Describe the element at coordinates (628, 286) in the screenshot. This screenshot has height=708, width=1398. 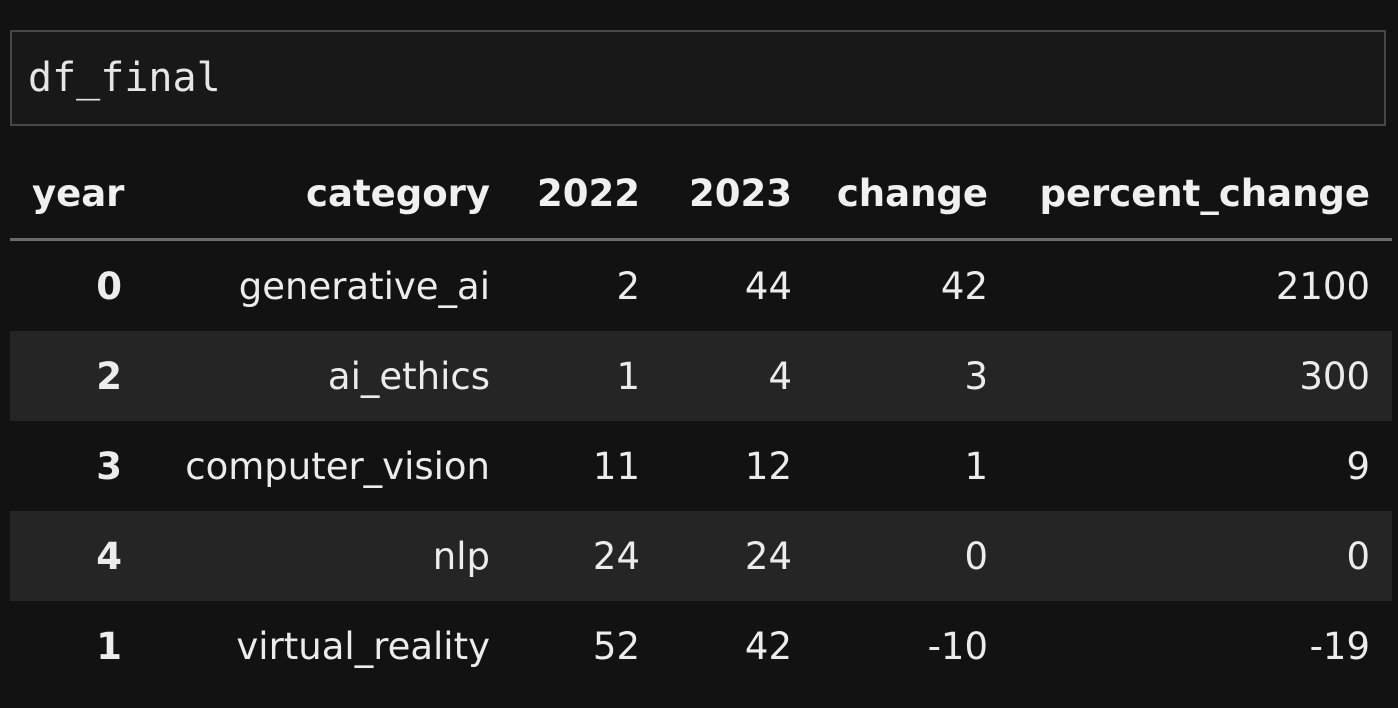
I see `cell-2022: 2` at that location.